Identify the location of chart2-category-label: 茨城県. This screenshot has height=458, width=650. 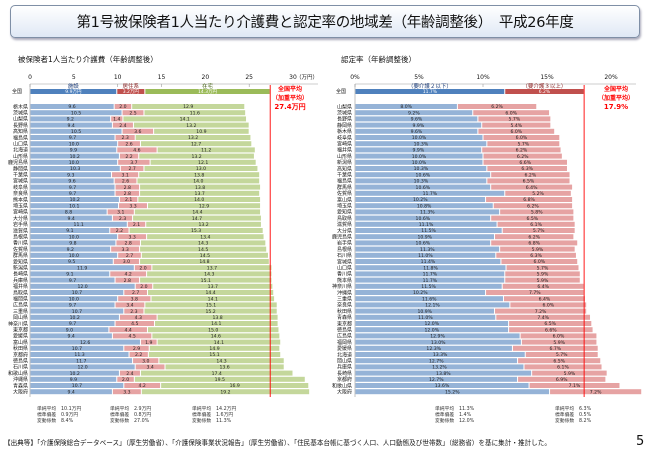
(344, 113).